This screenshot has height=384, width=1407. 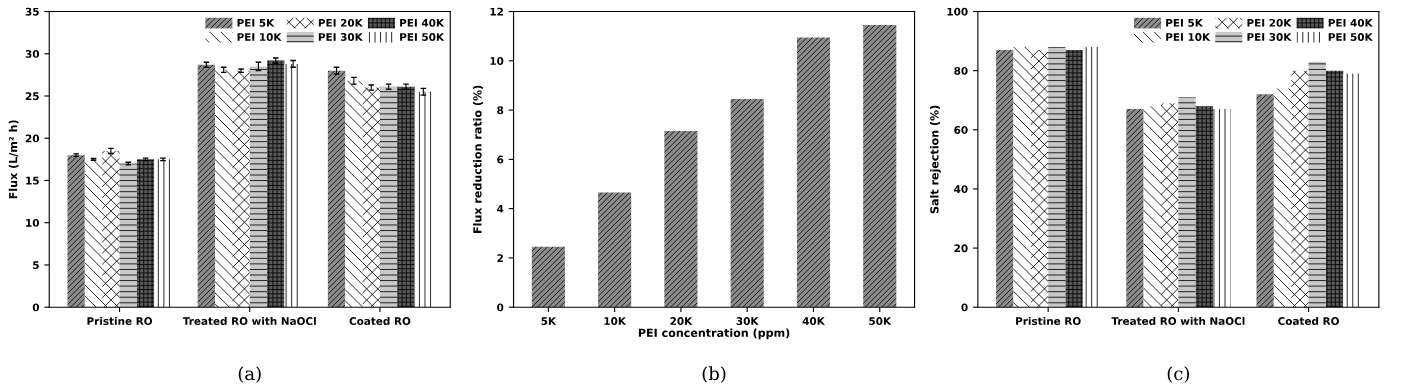 What do you see at coordinates (1178, 374) in the screenshot?
I see `text: (c)` at bounding box center [1178, 374].